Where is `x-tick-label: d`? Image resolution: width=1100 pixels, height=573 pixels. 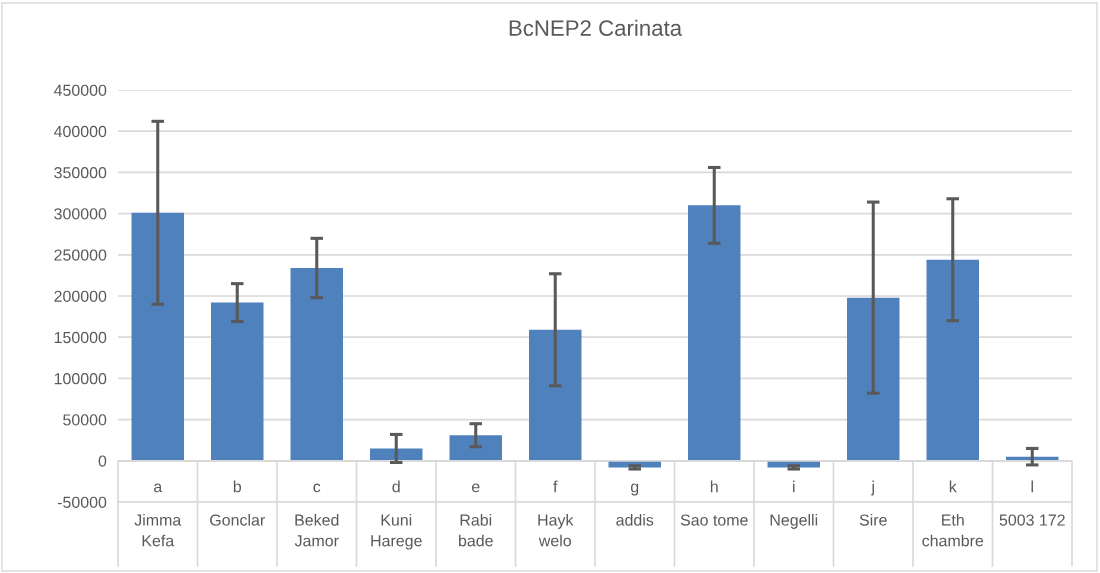
x-tick-label: d is located at coordinates (396, 486).